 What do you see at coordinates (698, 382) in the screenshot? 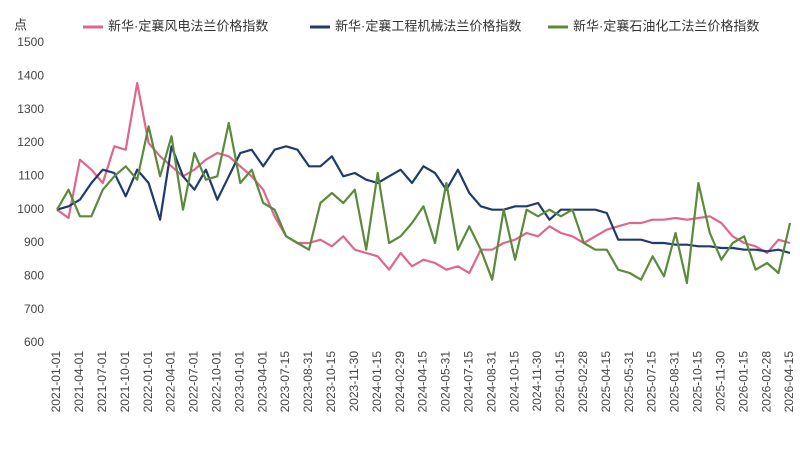
I see `x-tick-label: 2025-10-15` at bounding box center [698, 382].